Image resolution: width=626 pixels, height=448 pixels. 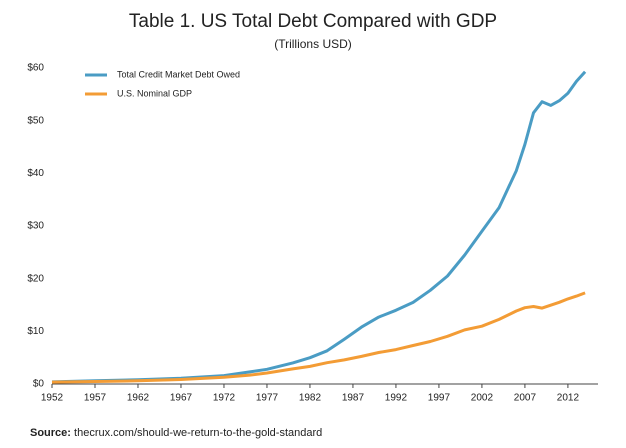 I want to click on legend-label: U.S. Nominal GDP, so click(x=154, y=93).